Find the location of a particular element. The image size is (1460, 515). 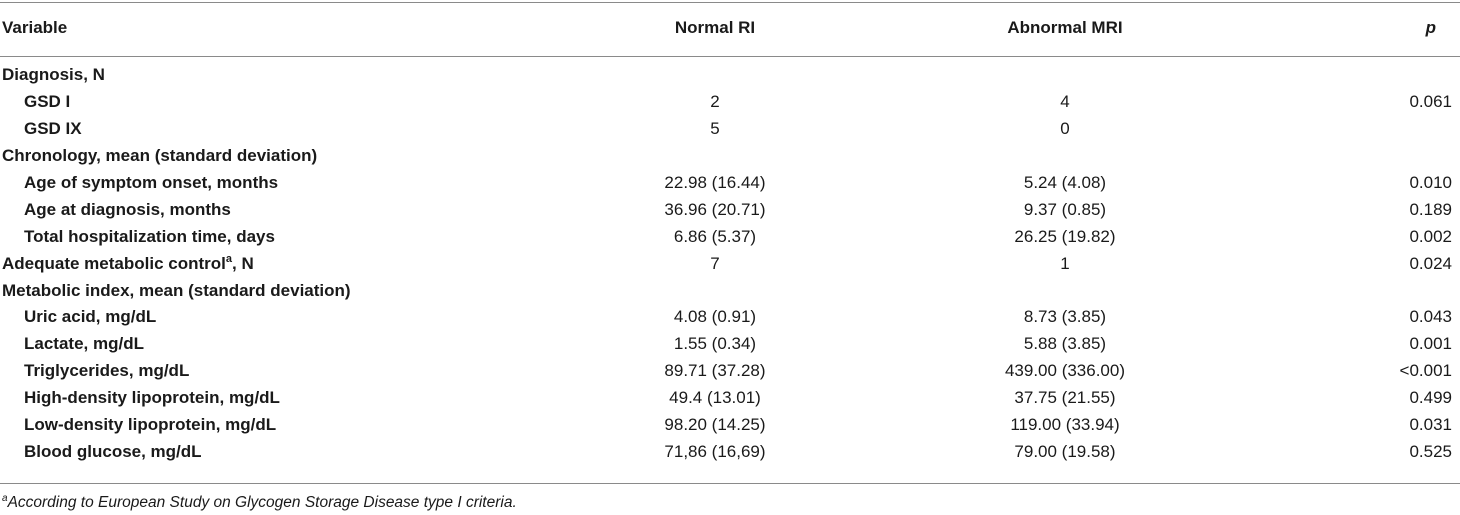

row-label-text: Age of symptom onset, months is located at coordinates (151, 182).